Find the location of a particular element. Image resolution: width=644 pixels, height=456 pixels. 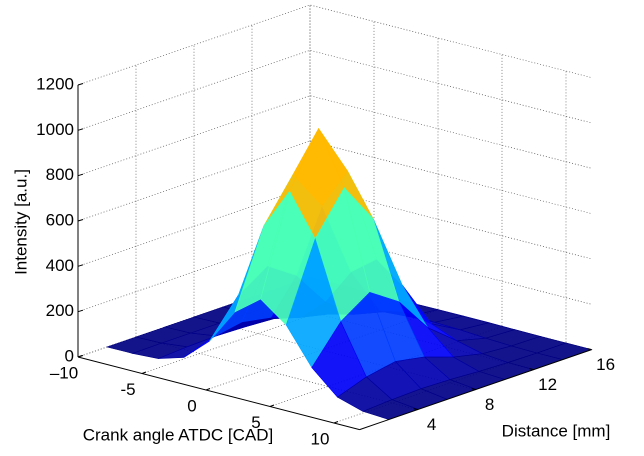

y-axis-label: Distance [mm] is located at coordinates (556, 430).